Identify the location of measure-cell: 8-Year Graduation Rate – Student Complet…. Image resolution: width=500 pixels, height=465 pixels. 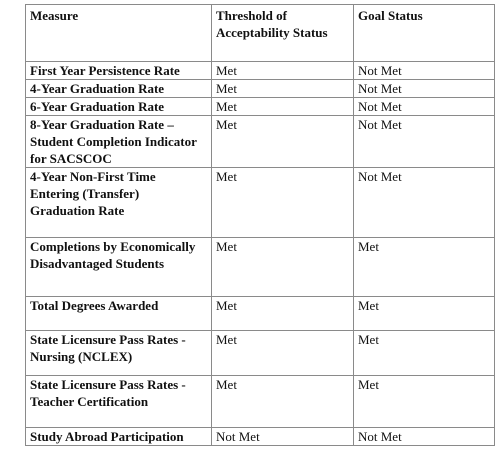
(118, 141).